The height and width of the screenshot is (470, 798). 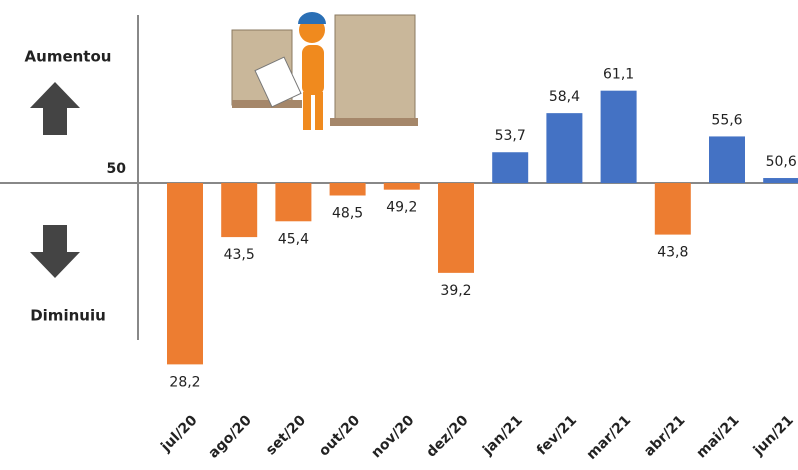 What do you see at coordinates (230, 436) in the screenshot?
I see `x-tick-label: ago/20` at bounding box center [230, 436].